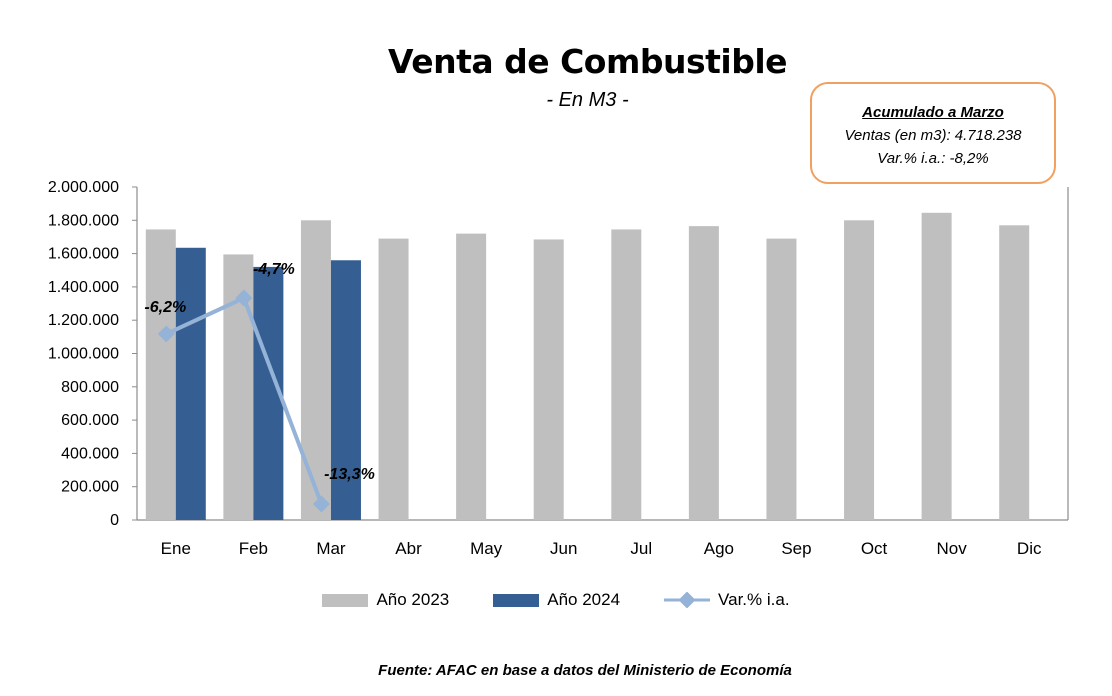  I want to click on y-tick-label: 600.000, so click(90, 420).